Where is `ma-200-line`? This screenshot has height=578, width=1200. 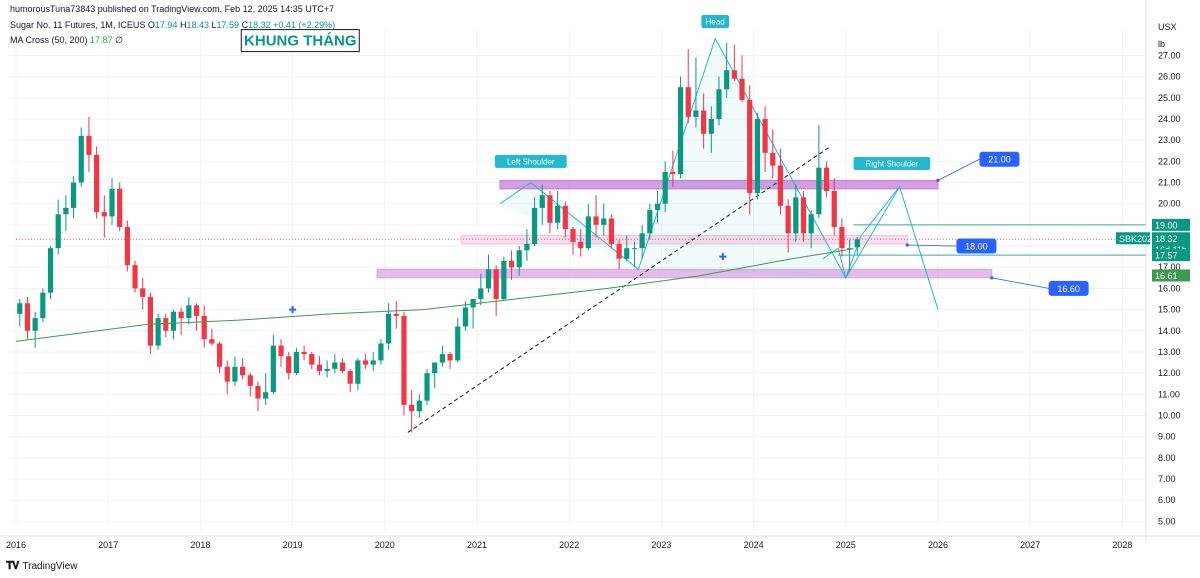 ma-200-line is located at coordinates (434, 295).